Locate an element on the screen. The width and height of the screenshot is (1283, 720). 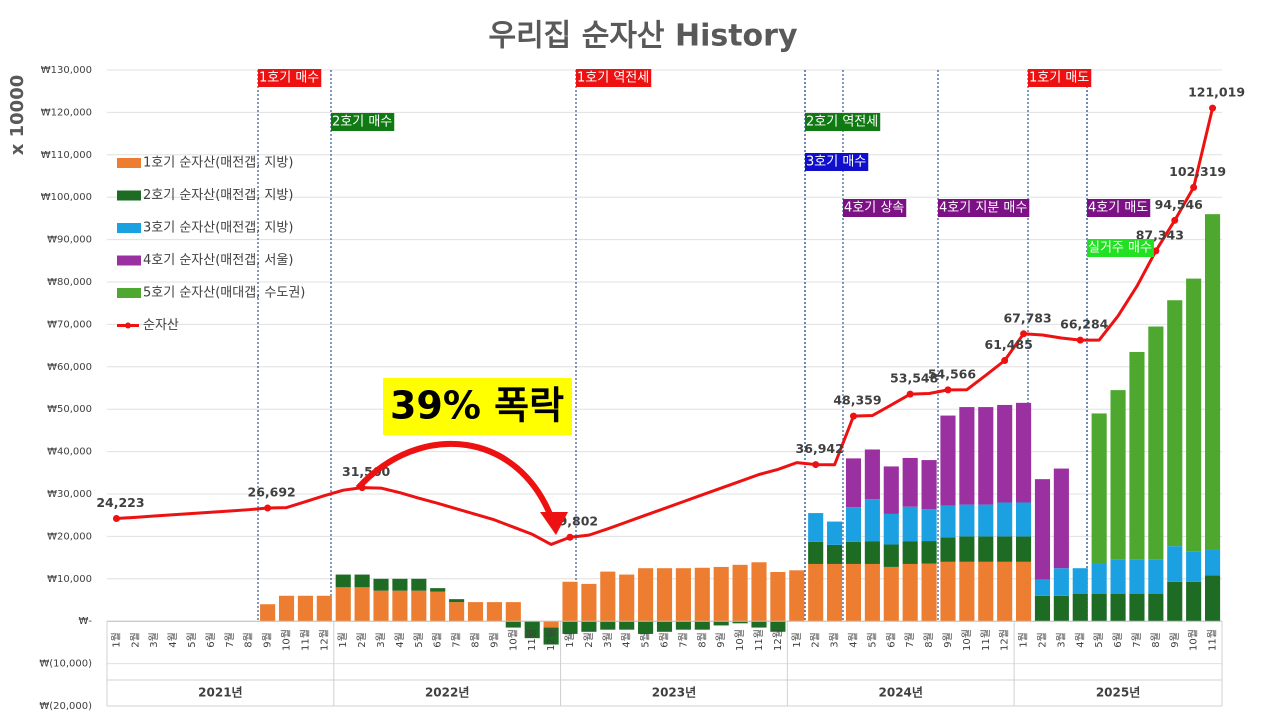
data-label: 102,319 is located at coordinates (1197, 171).